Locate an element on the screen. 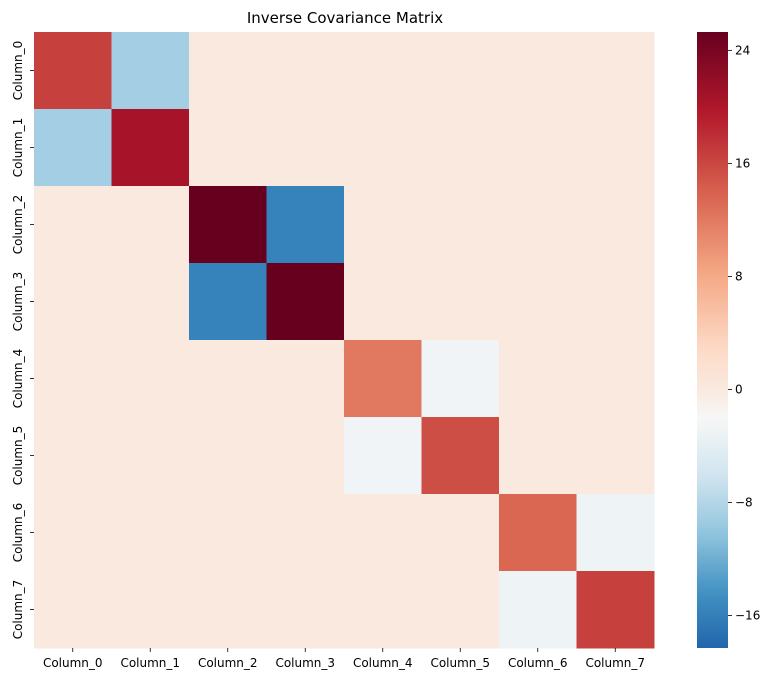 This screenshot has width=772, height=683. x-tick-label: Column_0 is located at coordinates (73, 663).